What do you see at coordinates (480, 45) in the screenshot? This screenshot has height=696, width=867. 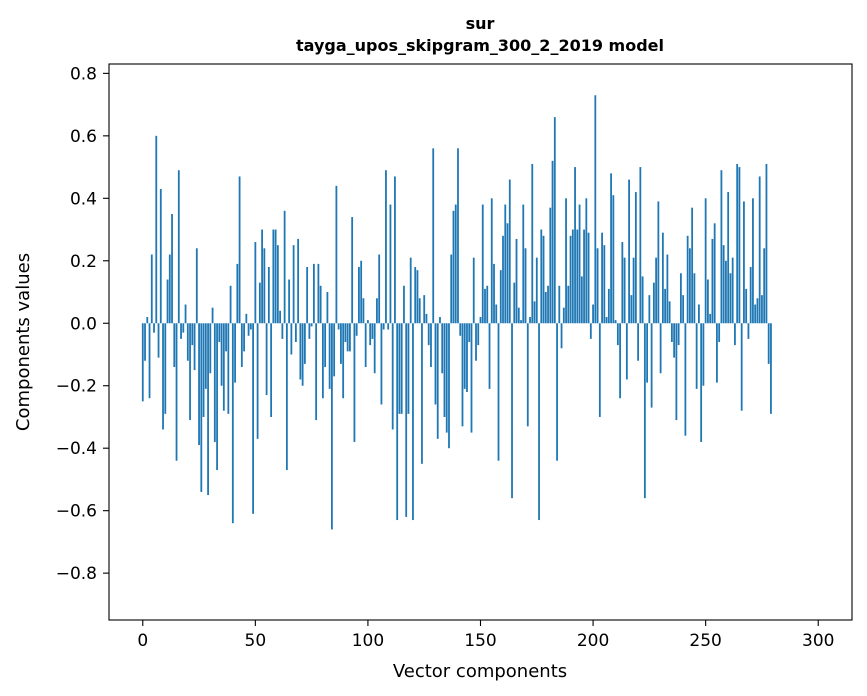 I see `chart-subtitle: tayga_upos_skipgram_300_2_2019 model` at bounding box center [480, 45].